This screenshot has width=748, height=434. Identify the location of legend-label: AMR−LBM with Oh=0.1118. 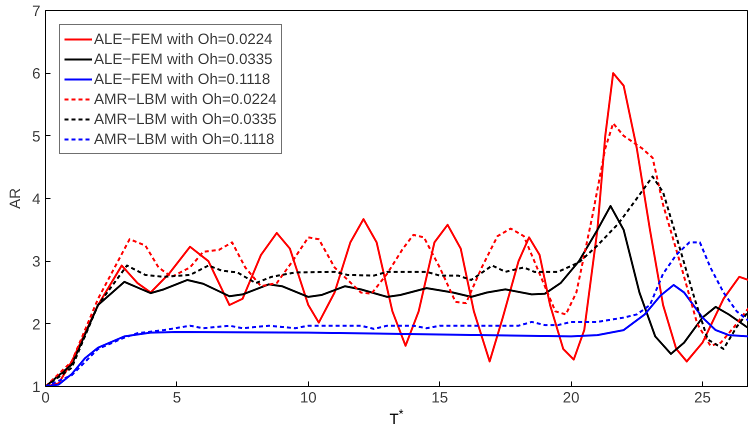
(184, 139).